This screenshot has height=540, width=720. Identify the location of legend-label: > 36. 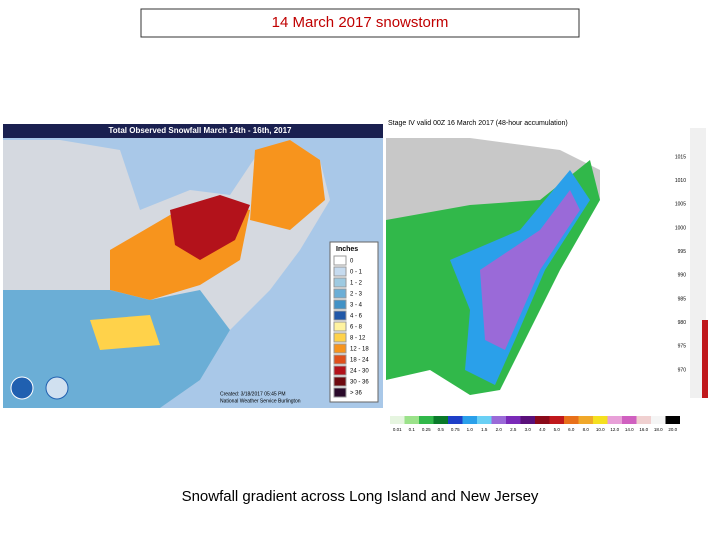
(356, 394).